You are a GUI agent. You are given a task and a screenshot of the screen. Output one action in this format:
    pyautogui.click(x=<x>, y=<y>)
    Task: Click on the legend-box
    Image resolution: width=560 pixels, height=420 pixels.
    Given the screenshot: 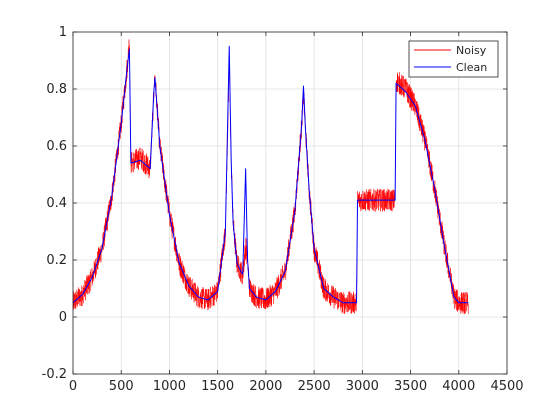 What is the action you would take?
    pyautogui.click(x=453, y=59)
    